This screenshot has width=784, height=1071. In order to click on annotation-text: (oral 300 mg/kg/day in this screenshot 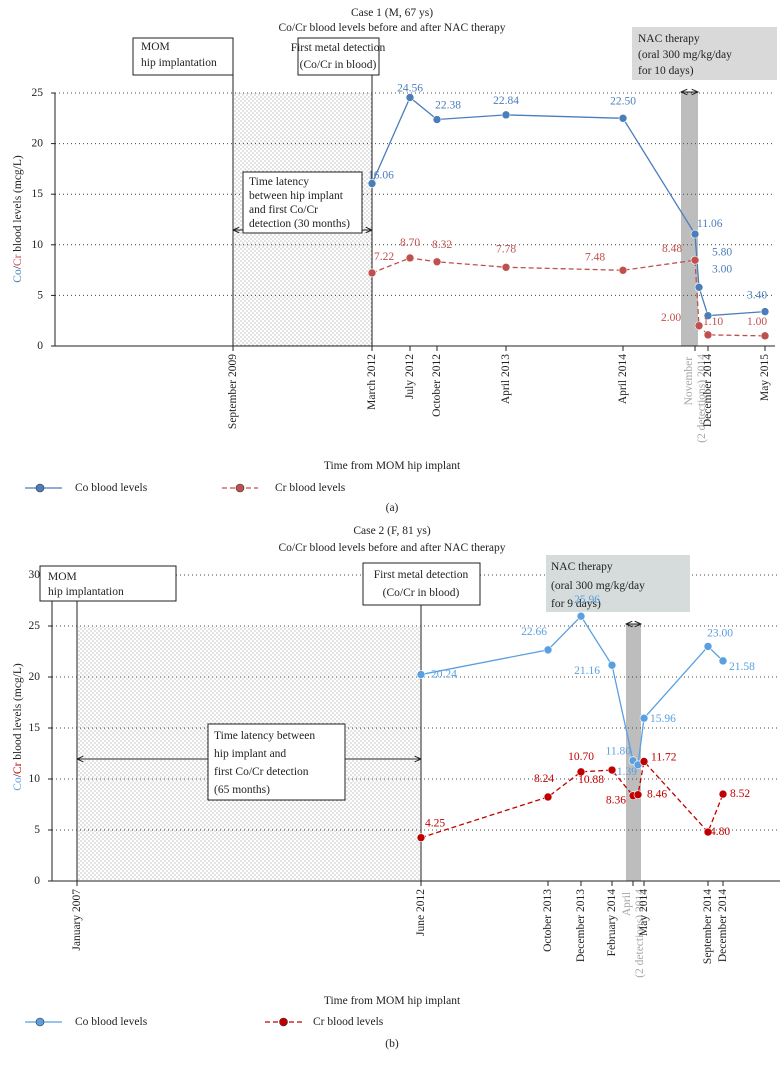, I will do `click(685, 55)`.